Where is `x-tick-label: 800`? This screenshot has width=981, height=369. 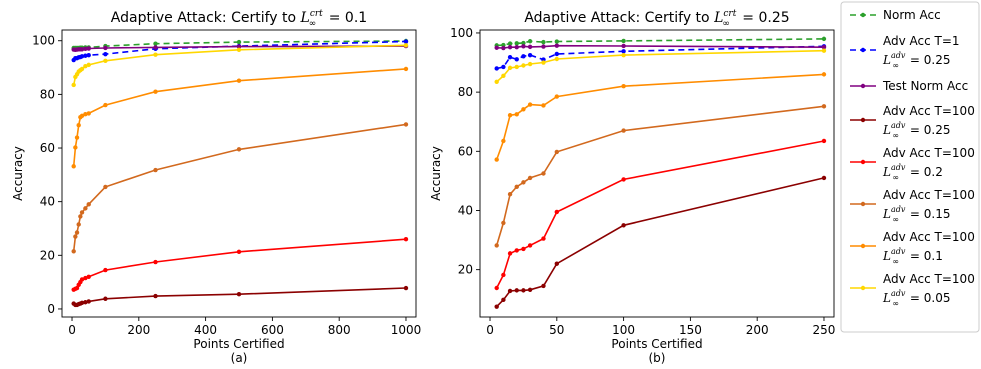 x-tick-label: 800 is located at coordinates (339, 330).